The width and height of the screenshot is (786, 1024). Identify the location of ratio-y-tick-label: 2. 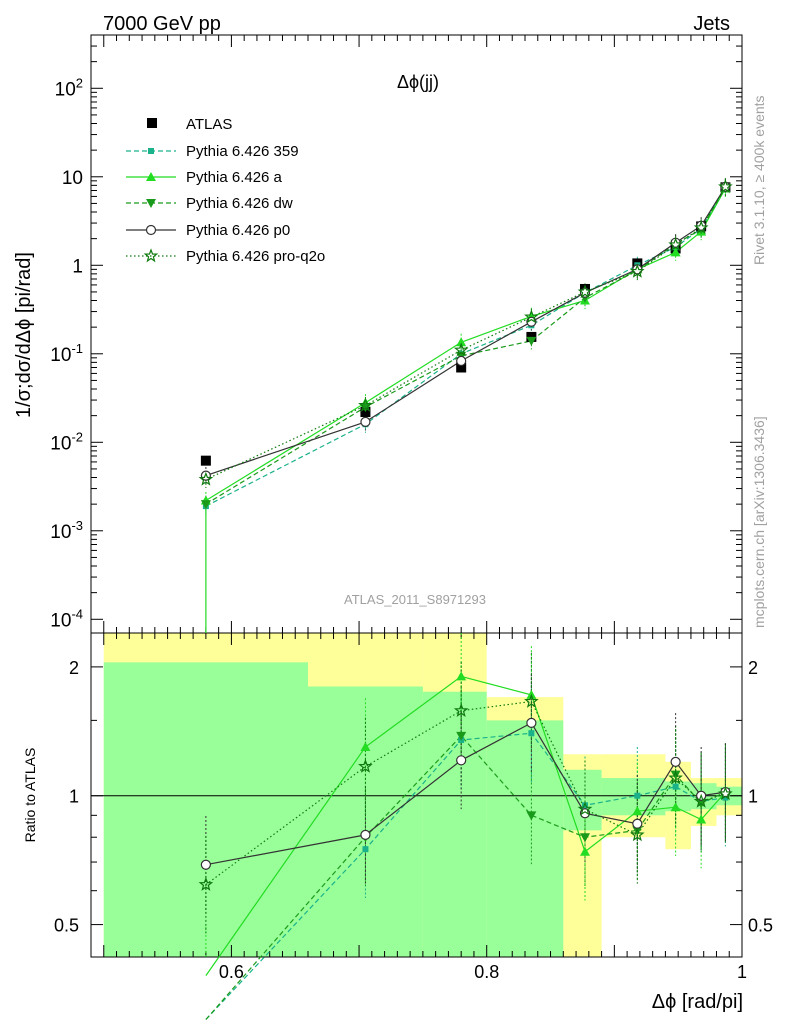
(74, 668).